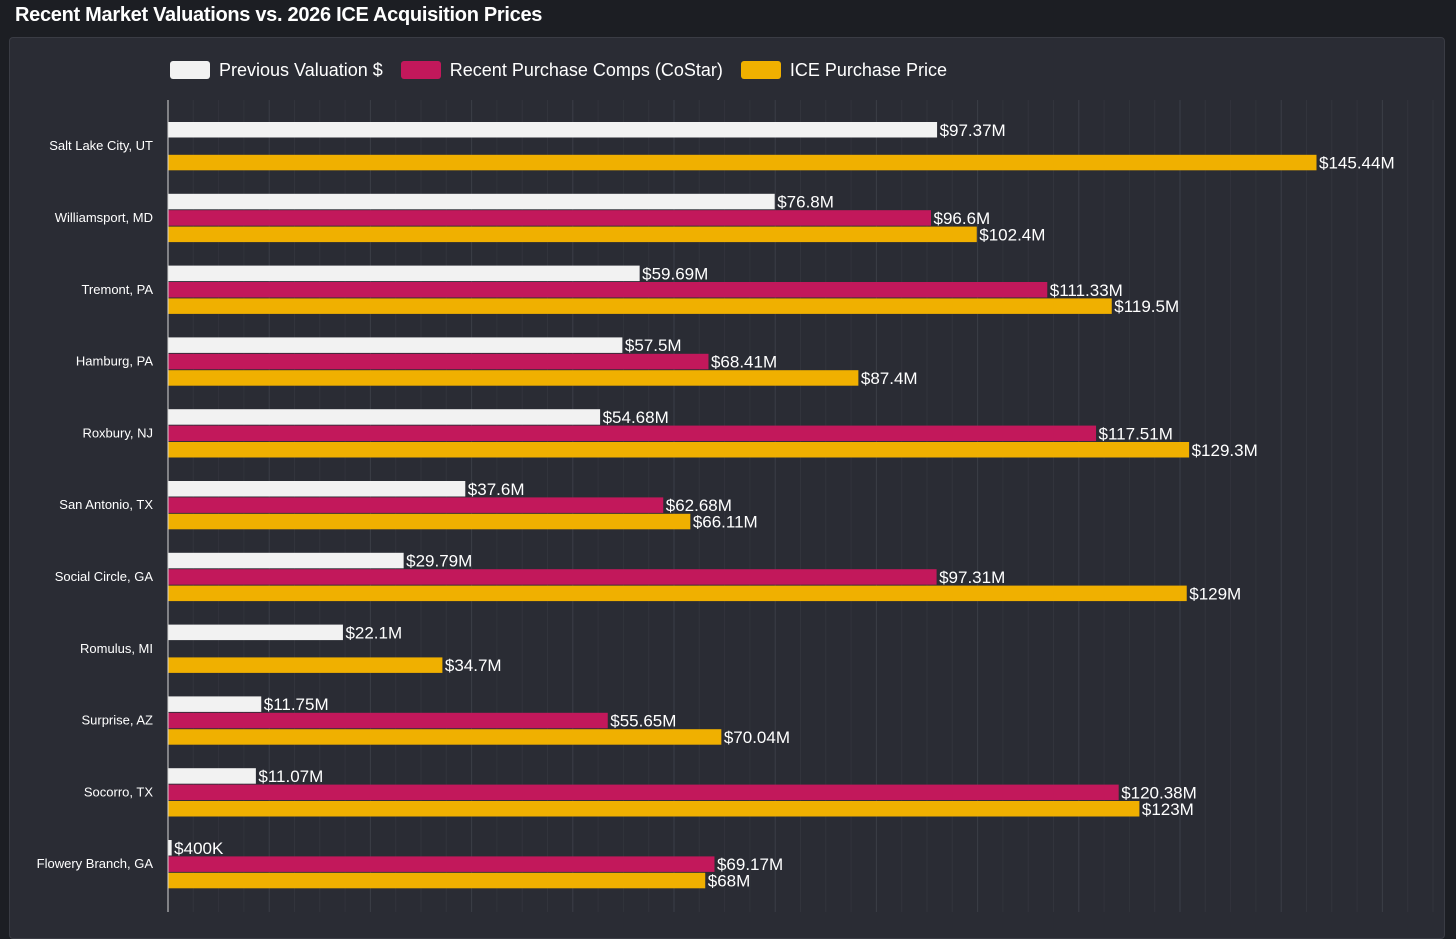 Image resolution: width=1456 pixels, height=939 pixels. I want to click on legend-swatch-ice-purchase-price, so click(760, 70).